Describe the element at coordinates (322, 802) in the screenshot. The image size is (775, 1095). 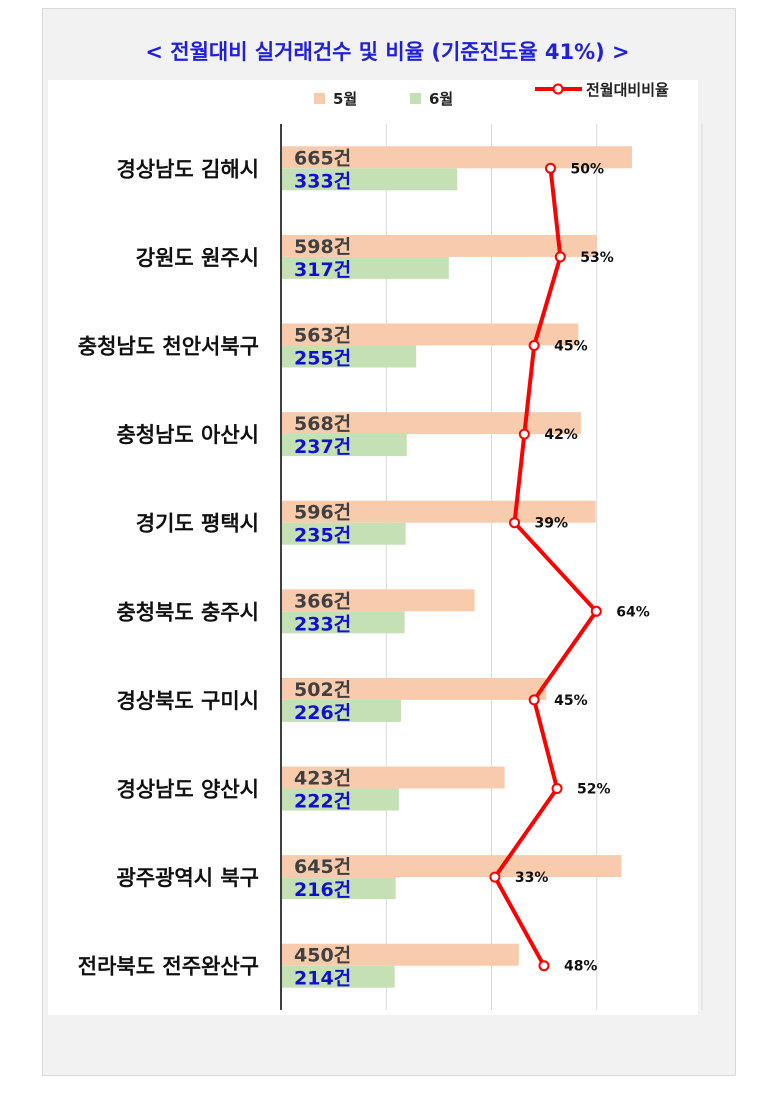
I see `data-label-june: 222건` at that location.